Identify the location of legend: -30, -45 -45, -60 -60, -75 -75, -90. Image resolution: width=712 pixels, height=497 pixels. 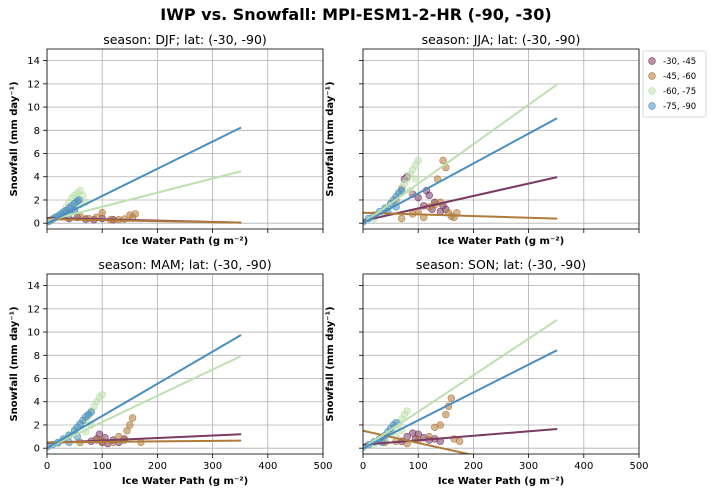
(674, 84).